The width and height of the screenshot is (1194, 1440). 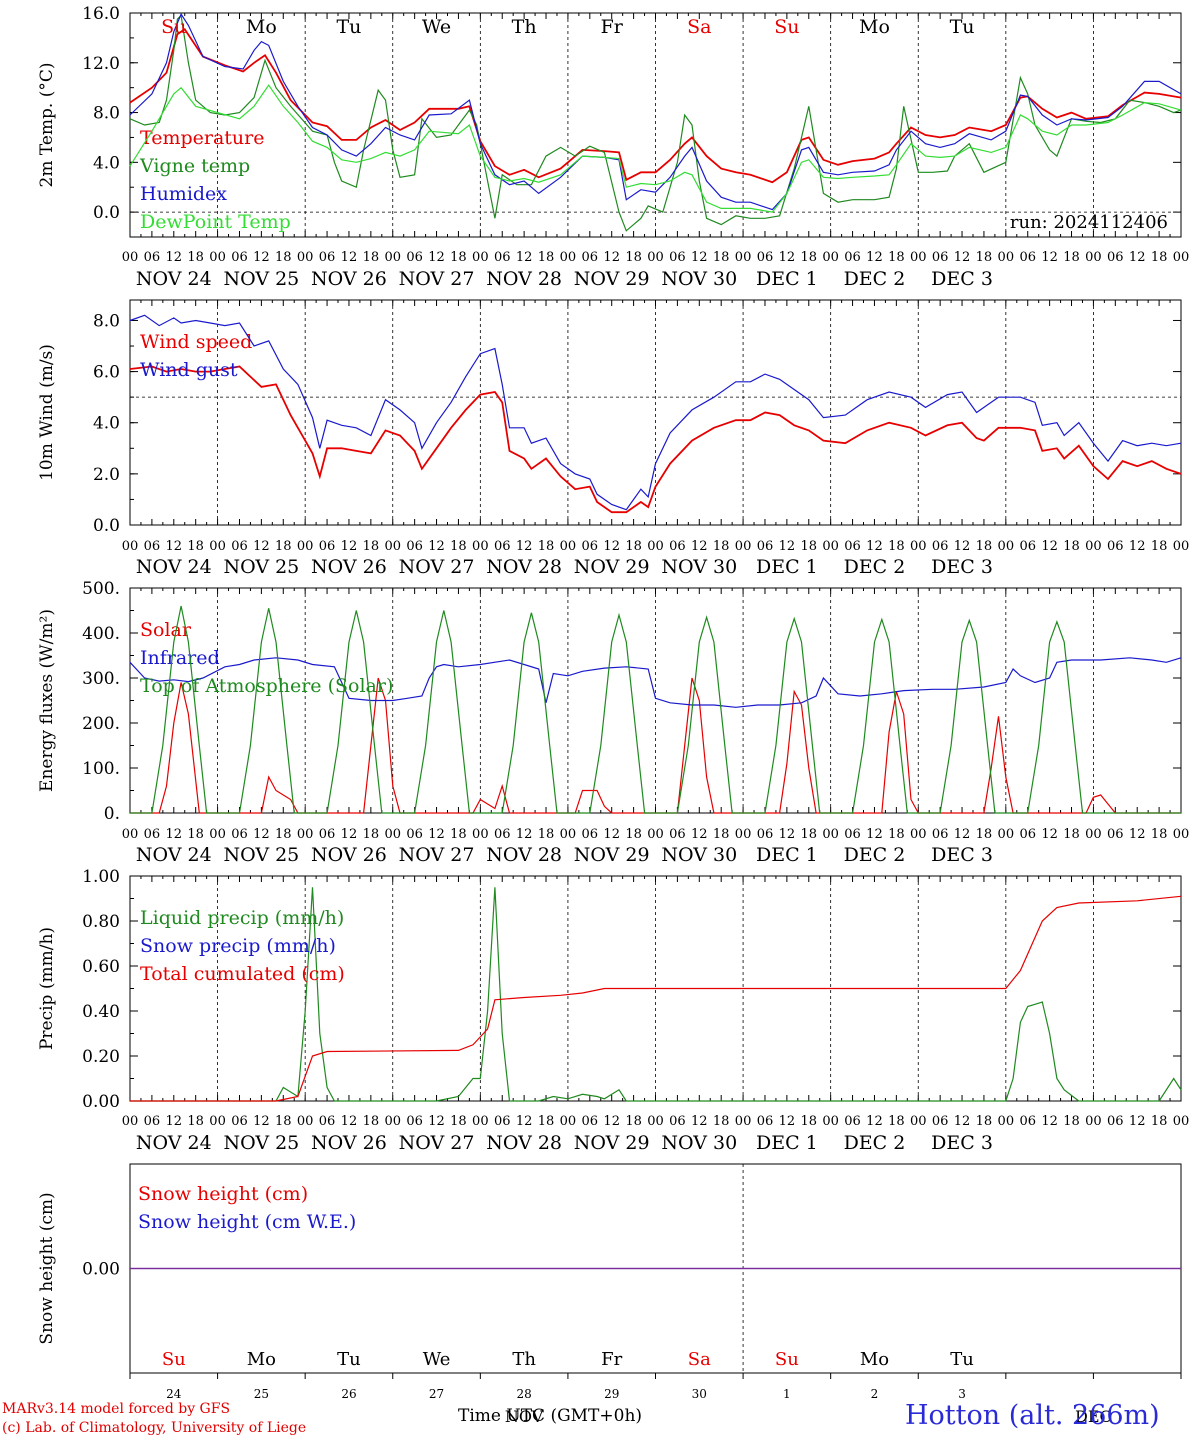 What do you see at coordinates (524, 1143) in the screenshot?
I see `date-label: NOV 28` at bounding box center [524, 1143].